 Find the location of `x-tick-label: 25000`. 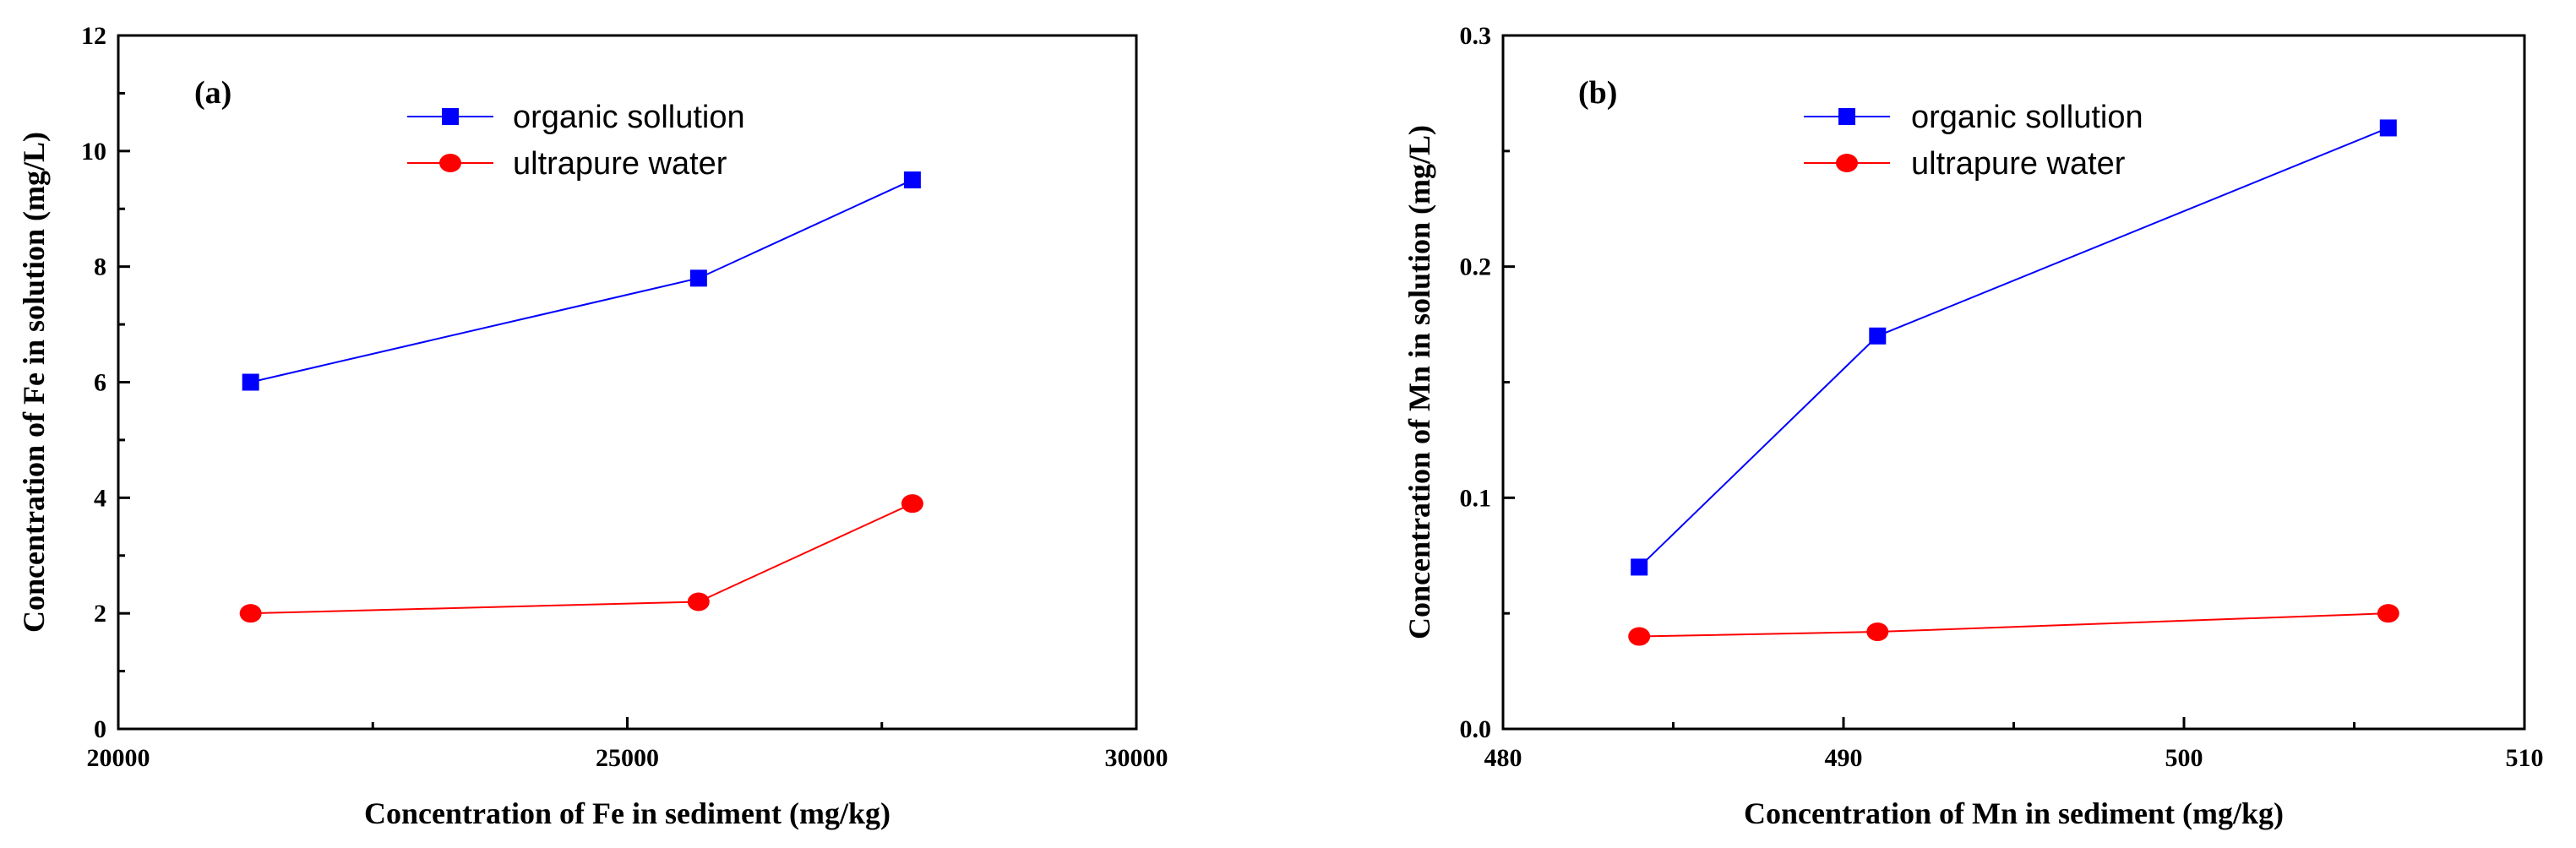

x-tick-label: 25000 is located at coordinates (627, 758).